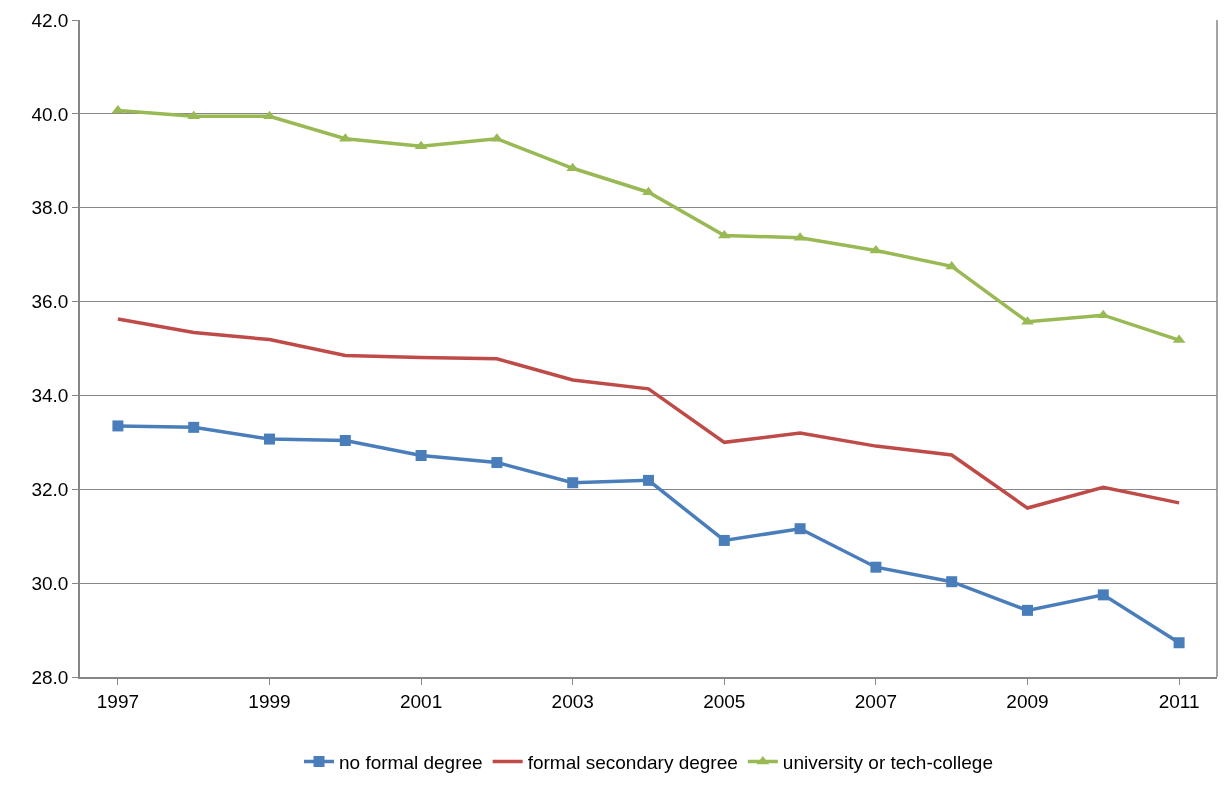 Image resolution: width=1225 pixels, height=789 pixels. I want to click on x-tick-label: 2003, so click(572, 701).